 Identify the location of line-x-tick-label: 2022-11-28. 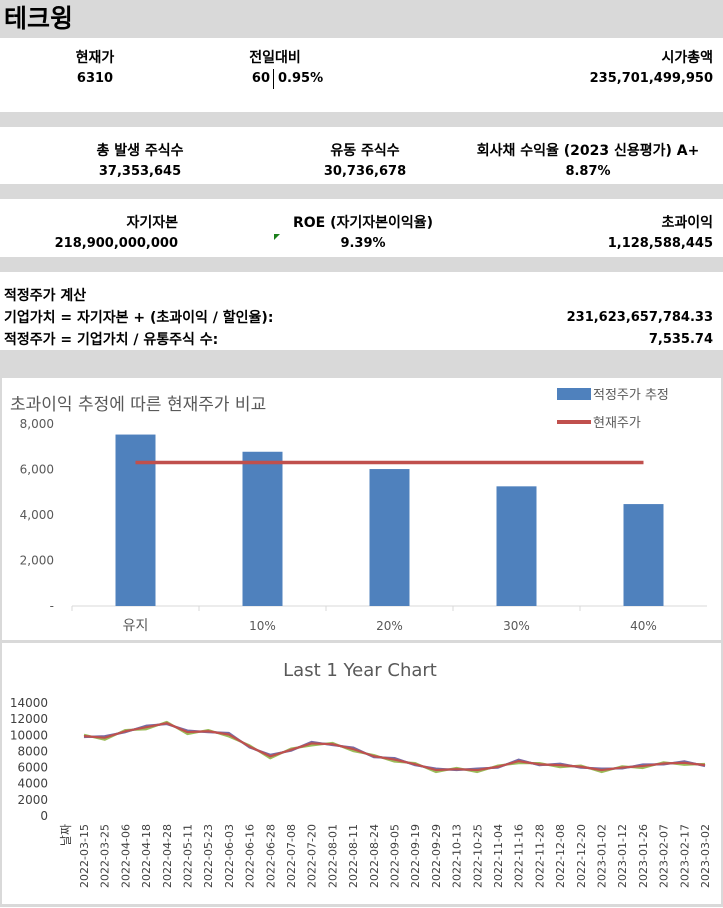
(539, 856).